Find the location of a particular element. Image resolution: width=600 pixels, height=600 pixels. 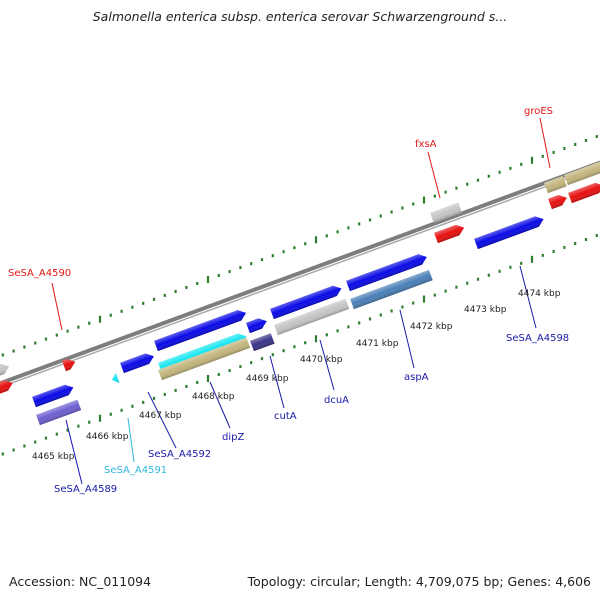

gene-sesa-a4590-shade is located at coordinates (69, 365).